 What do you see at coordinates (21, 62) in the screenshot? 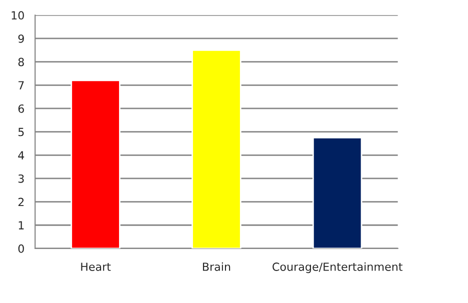
I see `y-tick-label: 8` at bounding box center [21, 62].